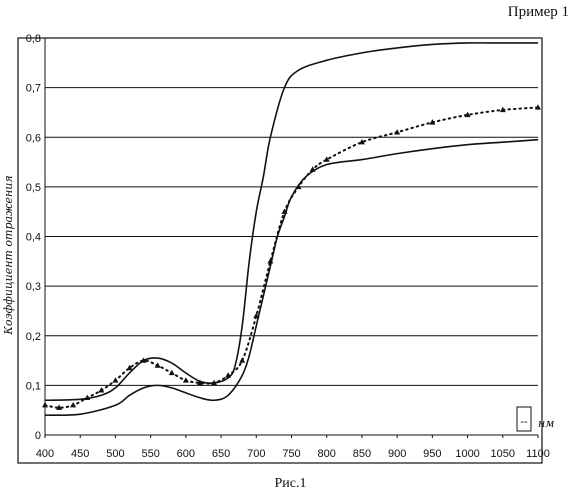  Describe the element at coordinates (256, 454) in the screenshot. I see `x-tick-label: 700` at that location.